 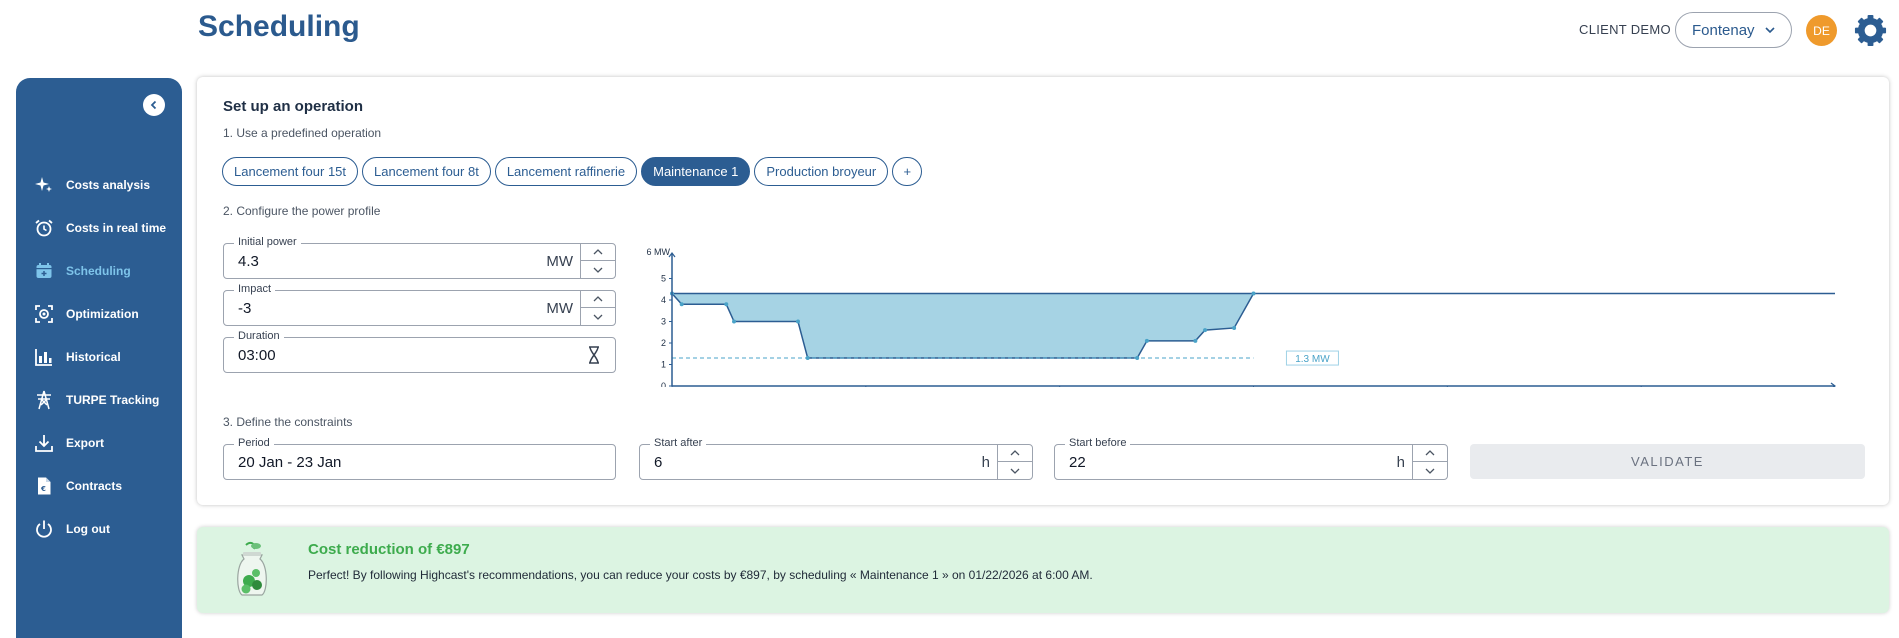 What do you see at coordinates (663, 322) in the screenshot?
I see `y-tick-label: 3` at bounding box center [663, 322].